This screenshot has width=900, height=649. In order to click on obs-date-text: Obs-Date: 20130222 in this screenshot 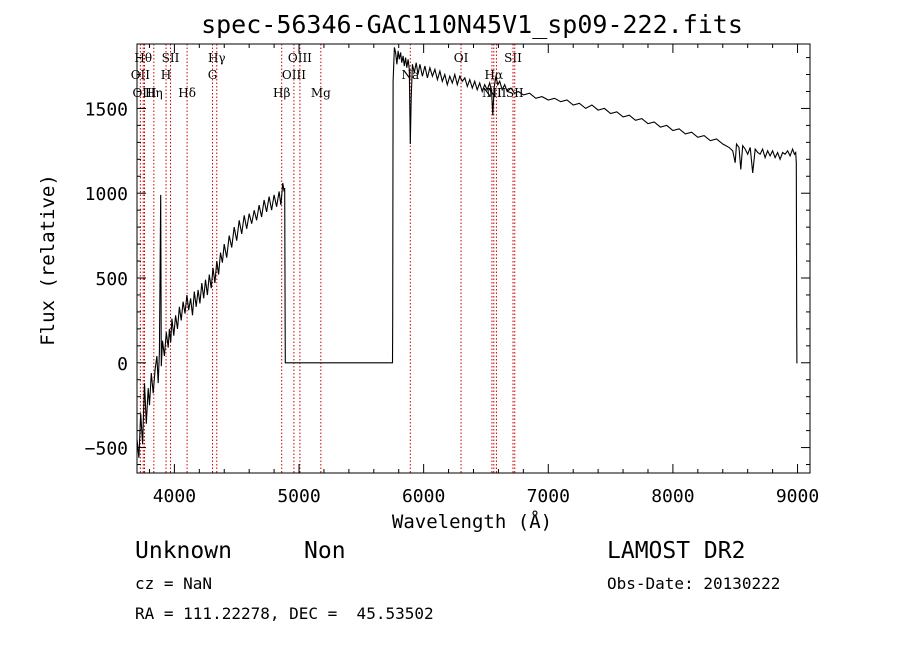, I will do `click(694, 583)`.